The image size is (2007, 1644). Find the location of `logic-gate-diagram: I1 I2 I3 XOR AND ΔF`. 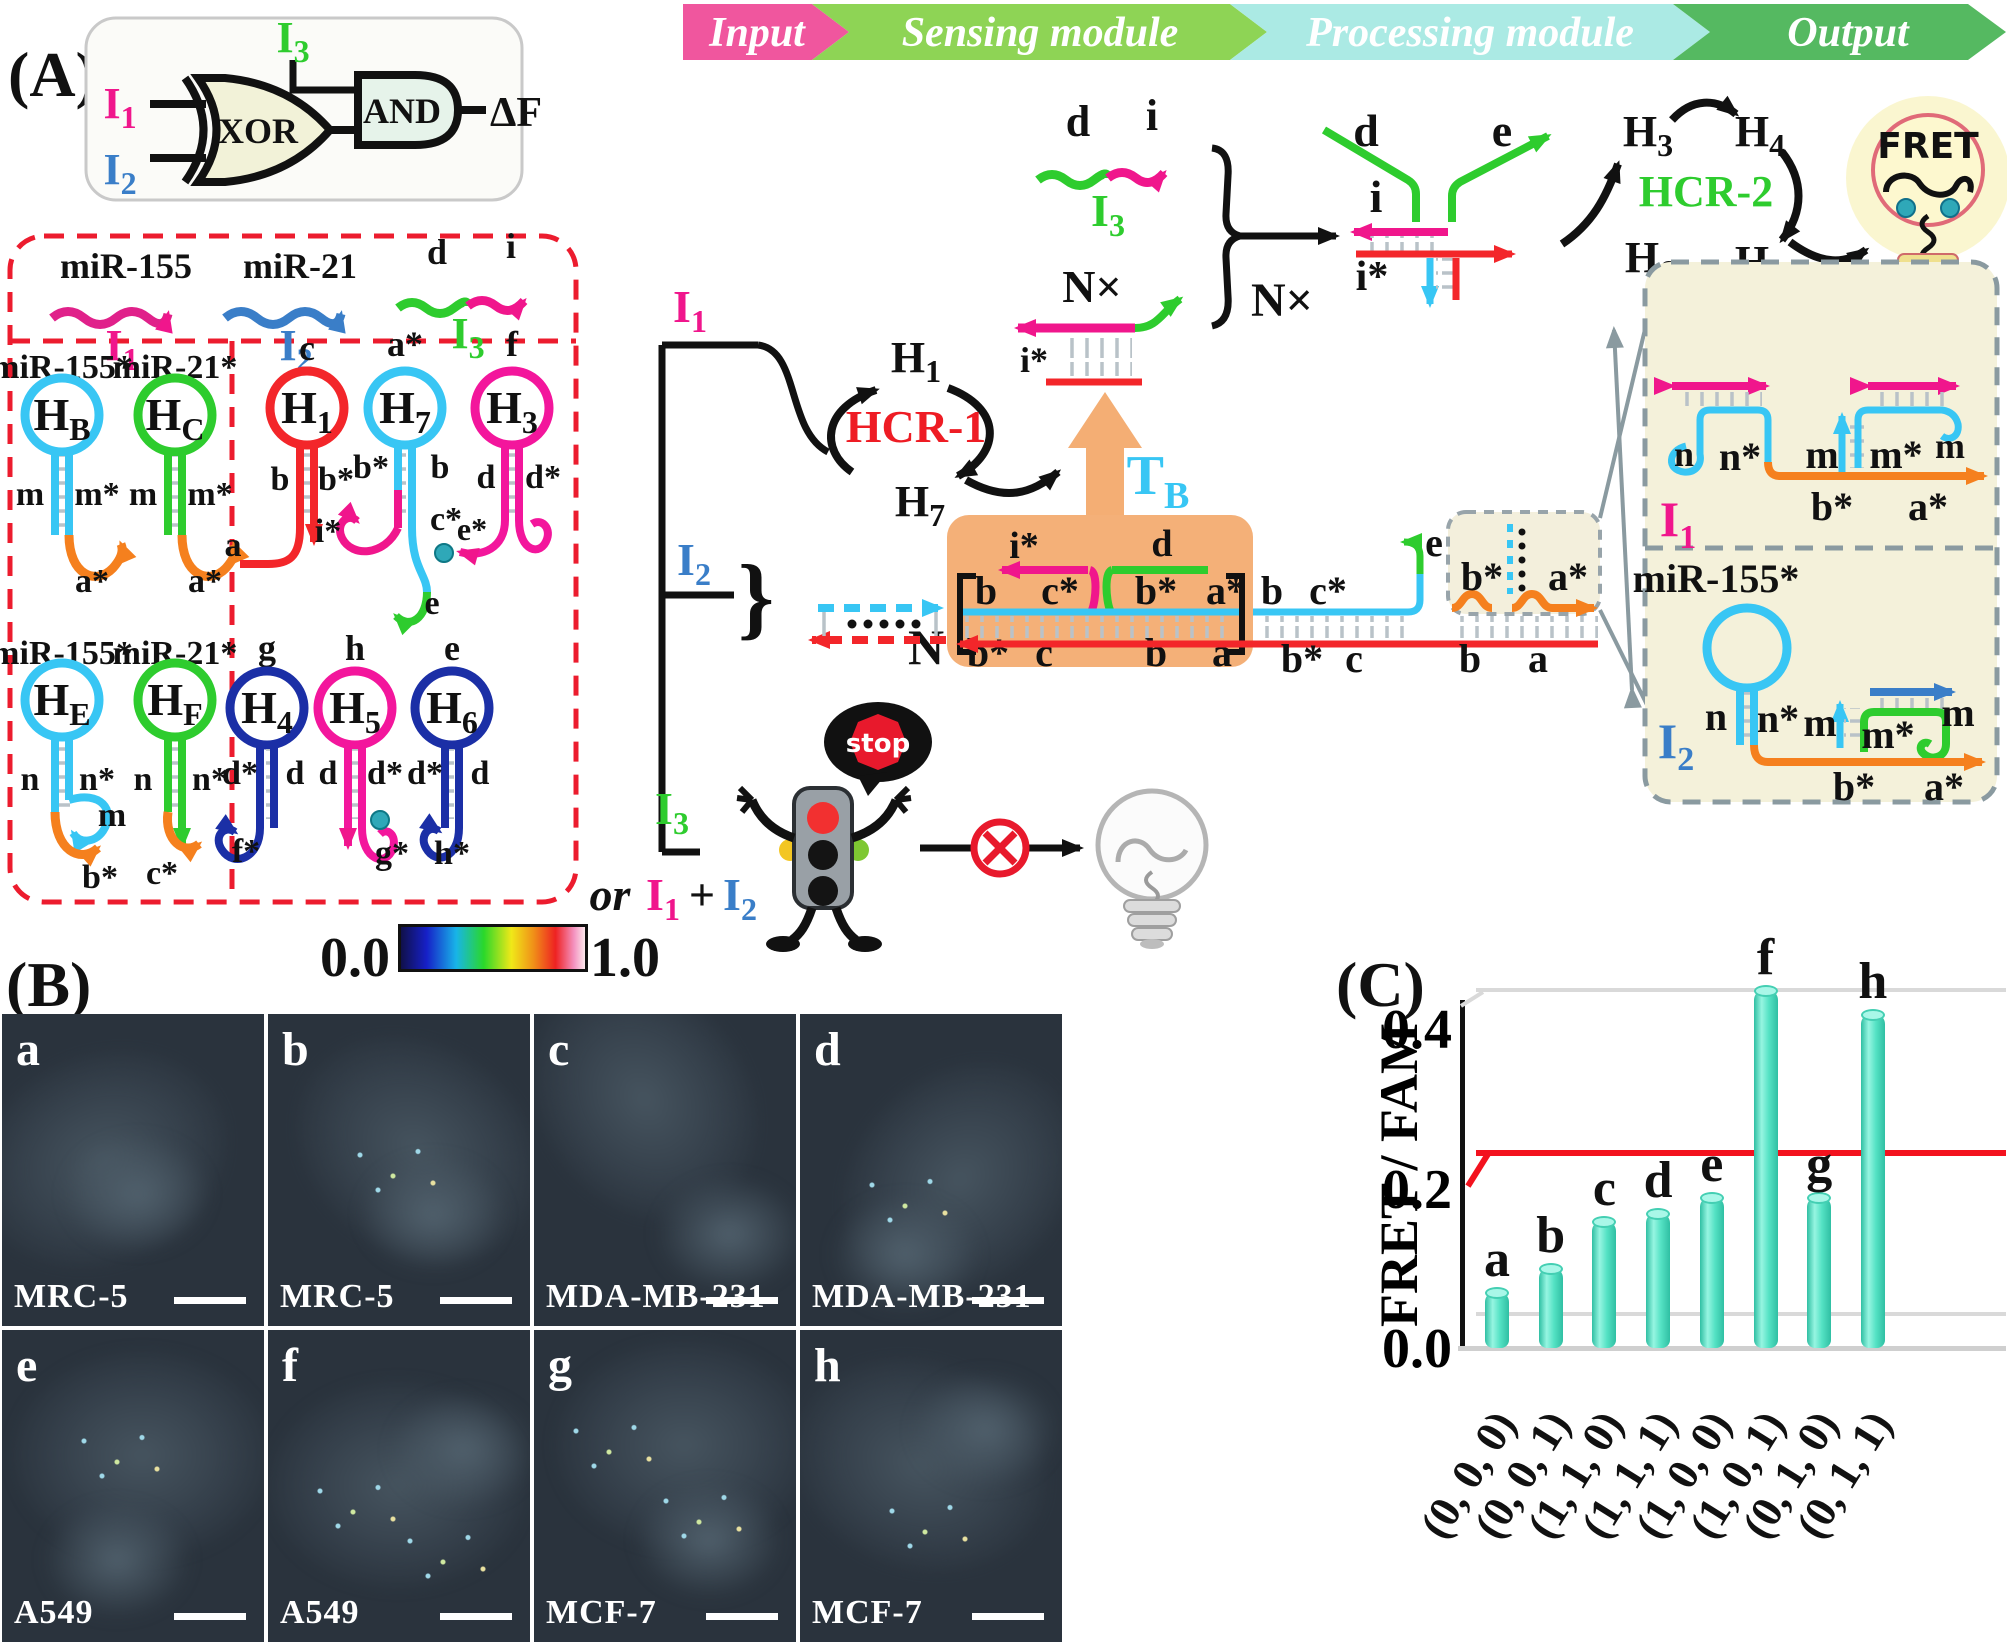

logic-gate-diagram: I1 I2 I3 XOR AND ΔF is located at coordinates (313, 107).